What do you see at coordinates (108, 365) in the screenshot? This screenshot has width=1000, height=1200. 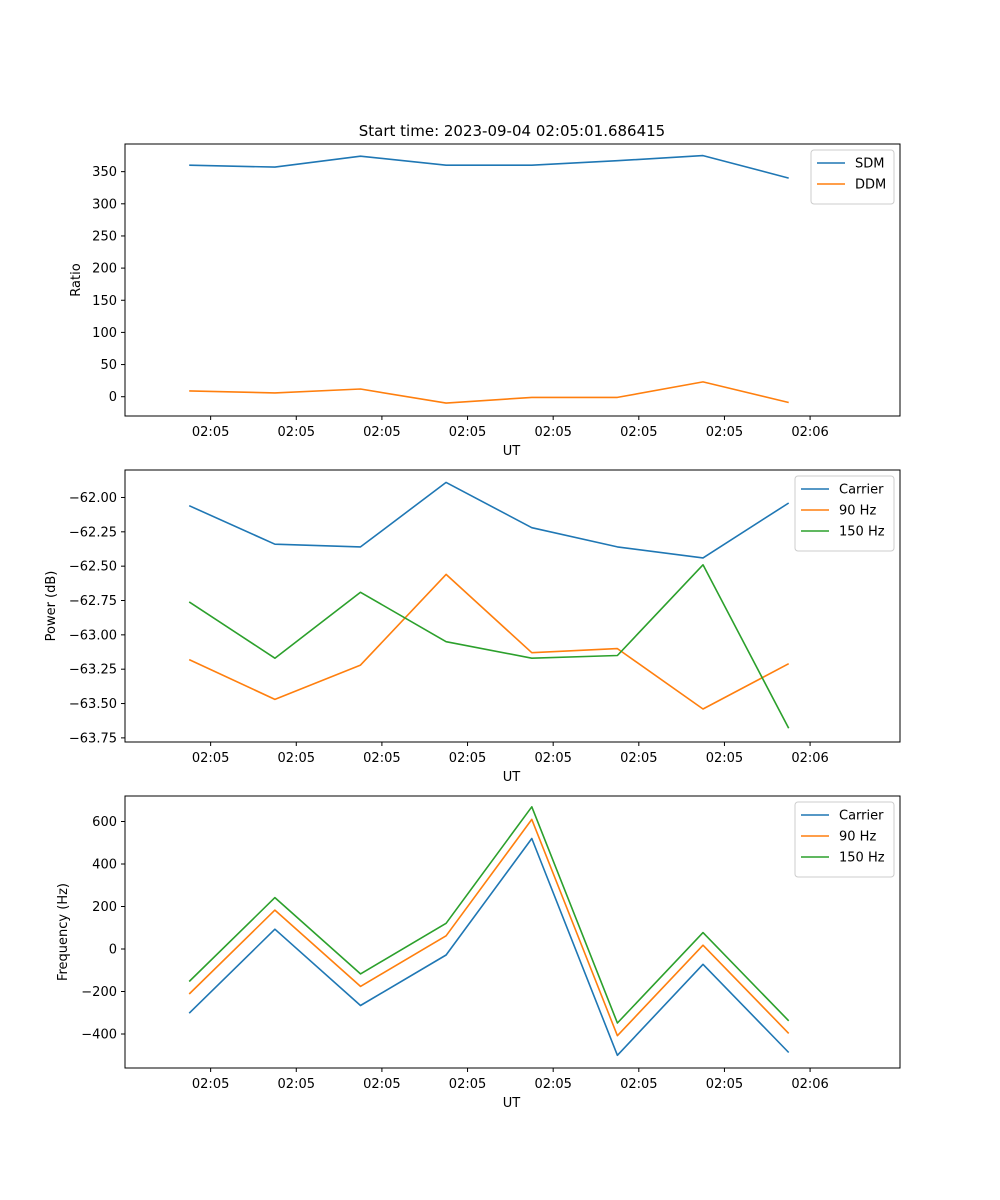 I see `y-tick-label: 50` at bounding box center [108, 365].